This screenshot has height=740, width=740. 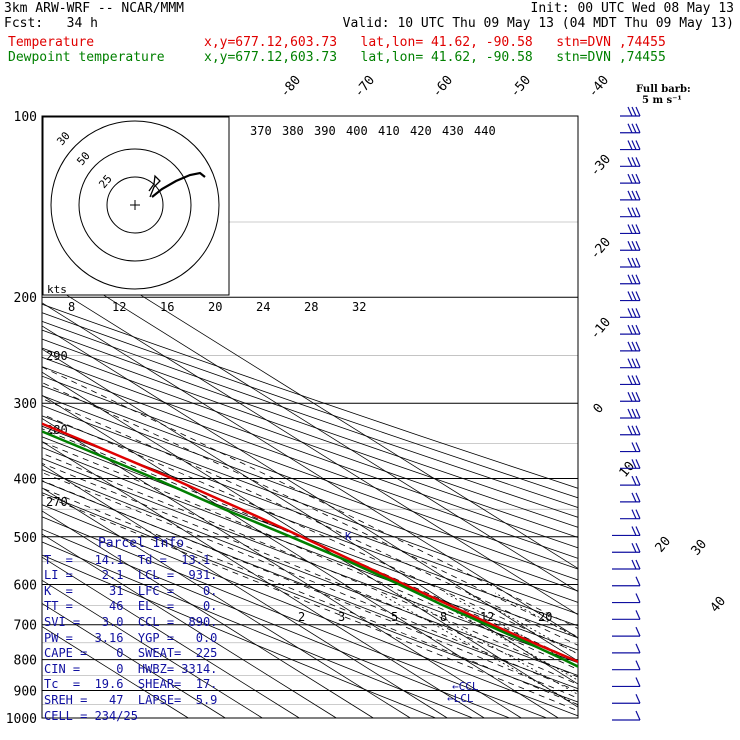 What do you see at coordinates (421, 131) in the screenshot?
I see `theta-e-label: 420` at bounding box center [421, 131].